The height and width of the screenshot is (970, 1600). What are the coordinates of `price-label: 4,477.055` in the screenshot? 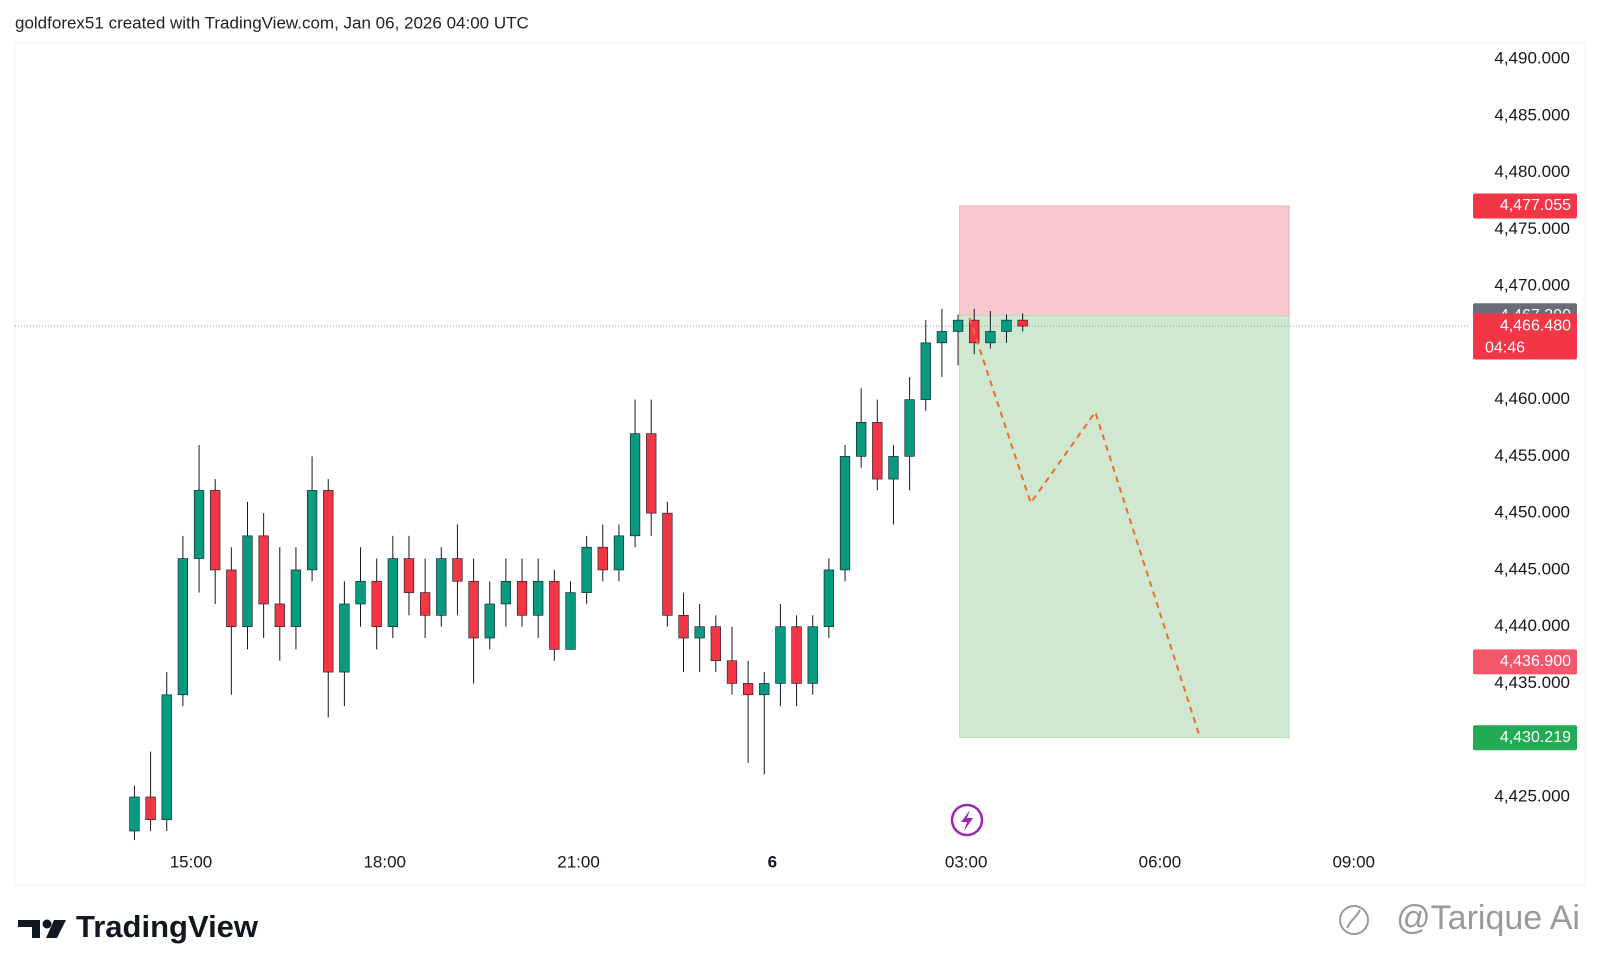 It's located at (1535, 205).